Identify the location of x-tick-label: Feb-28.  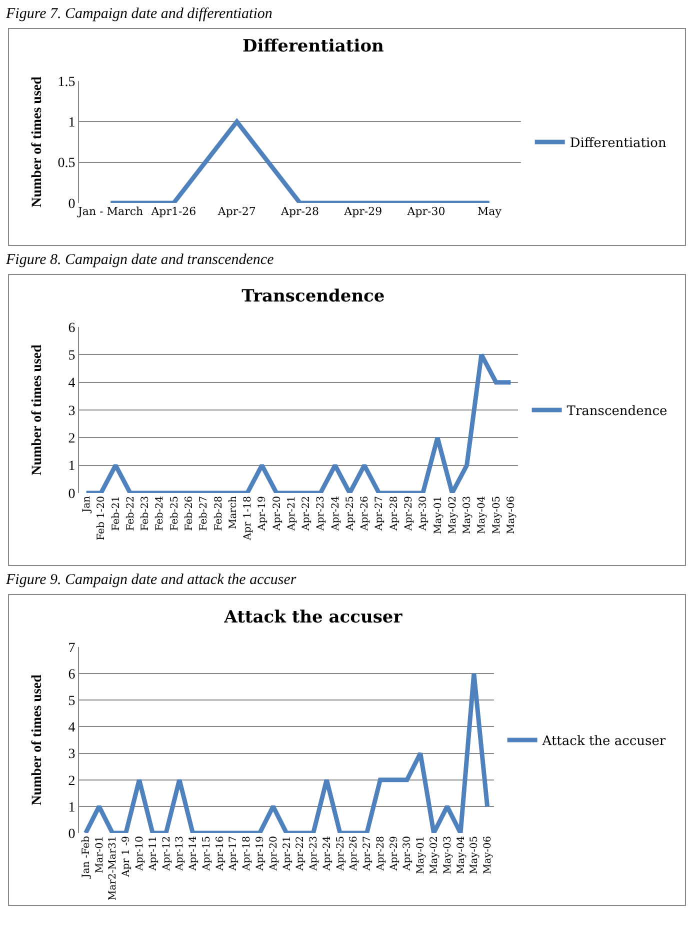
(218, 513).